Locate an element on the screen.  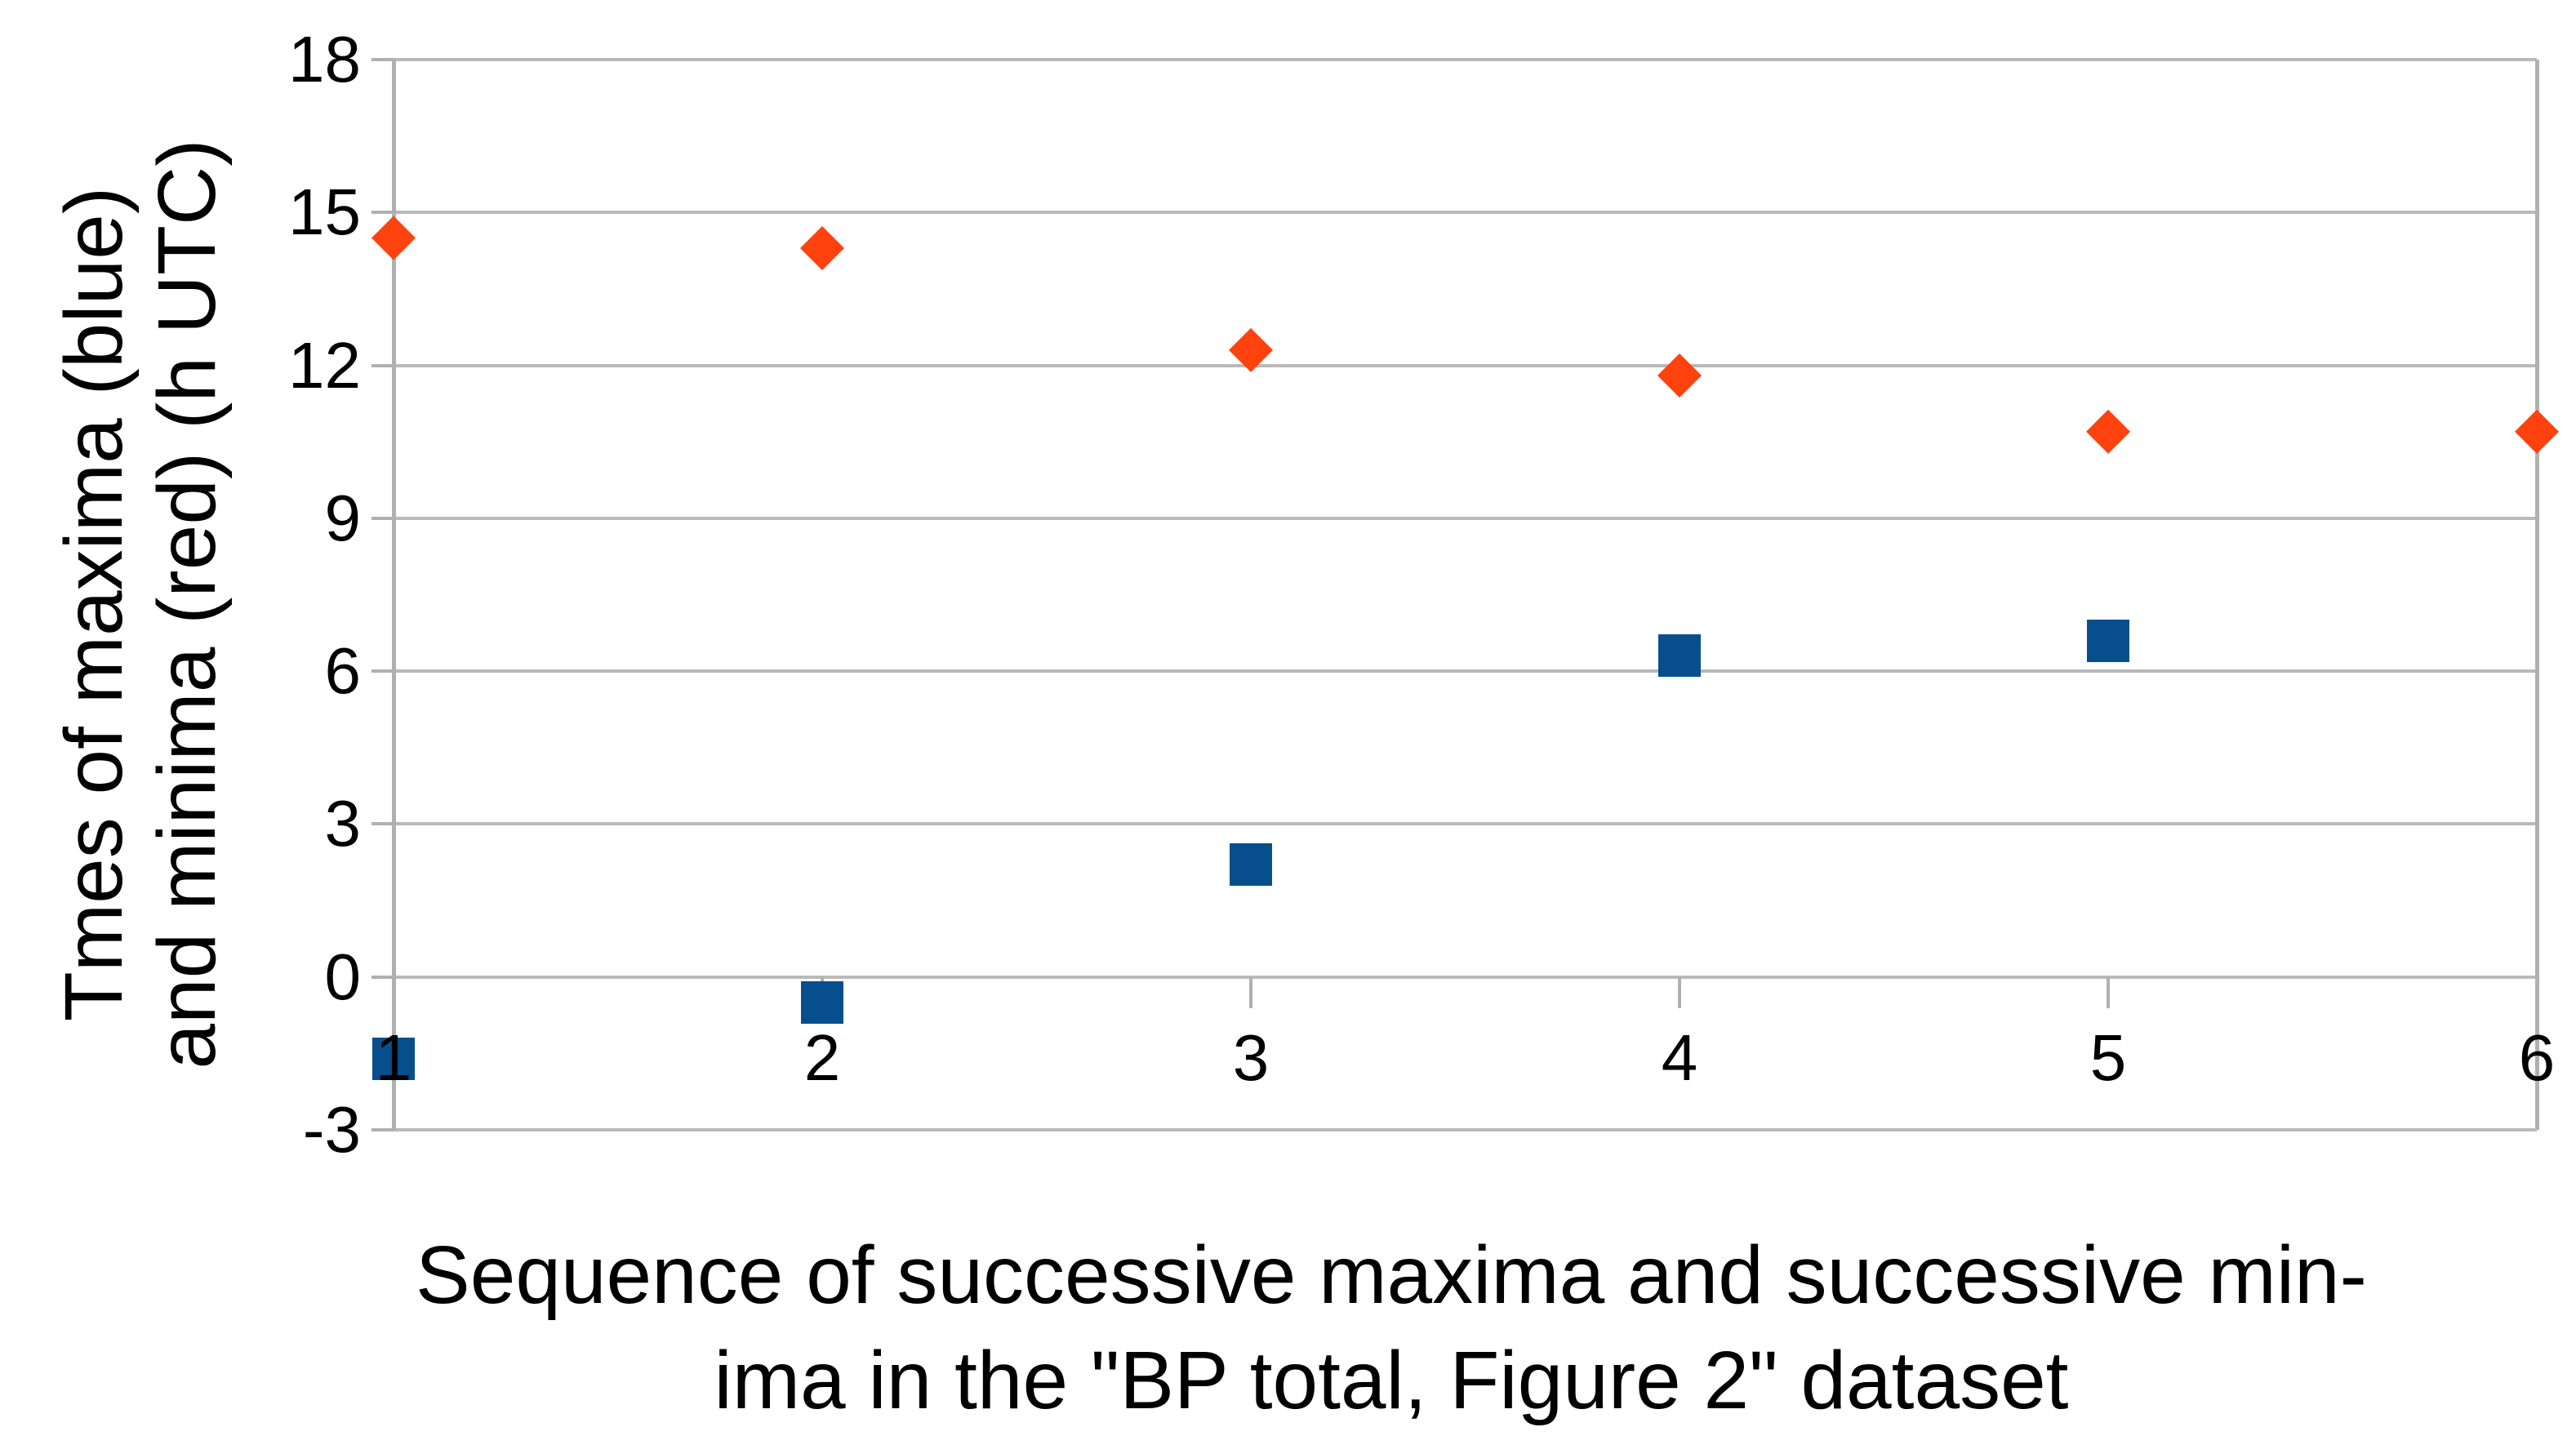
y-tick-label: -3 is located at coordinates (331, 1129).